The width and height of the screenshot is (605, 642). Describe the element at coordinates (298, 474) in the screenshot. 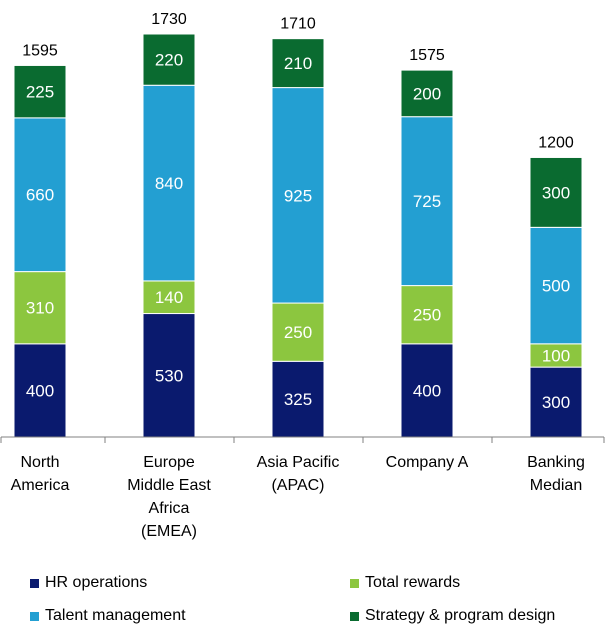

I see `category-label: Asia Pacific (APAC)` at that location.